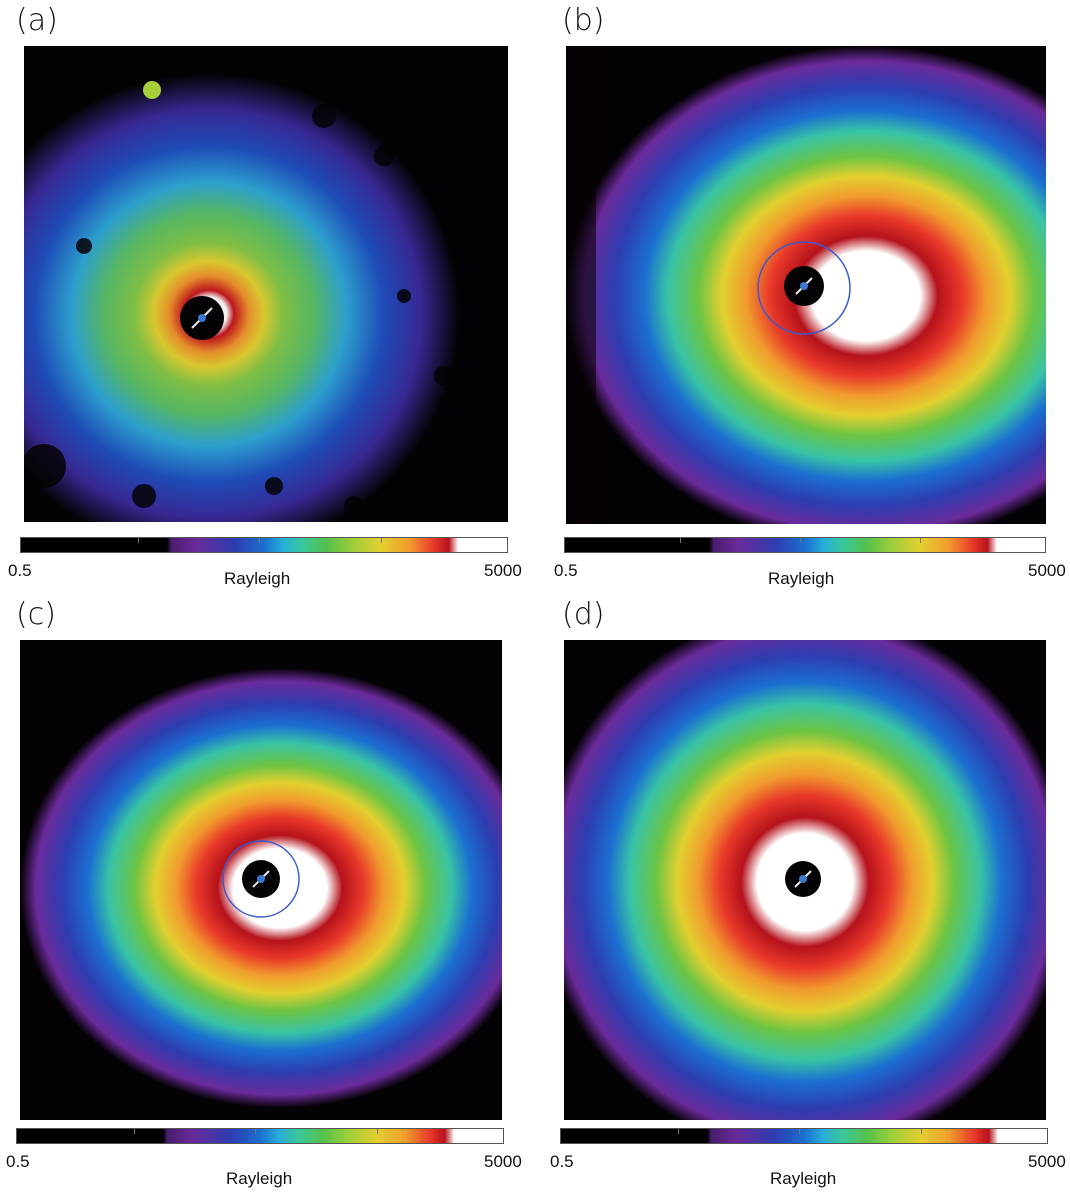 The height and width of the screenshot is (1192, 1070). I want to click on panel-label: (c), so click(36, 614).